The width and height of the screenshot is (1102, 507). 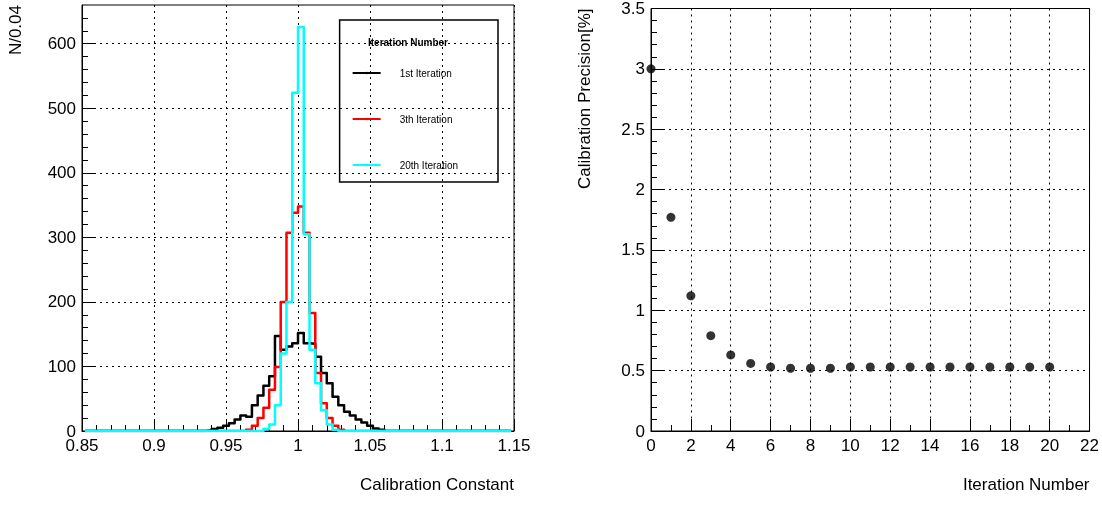 I want to click on y-tick-label: 2, so click(x=640, y=190).